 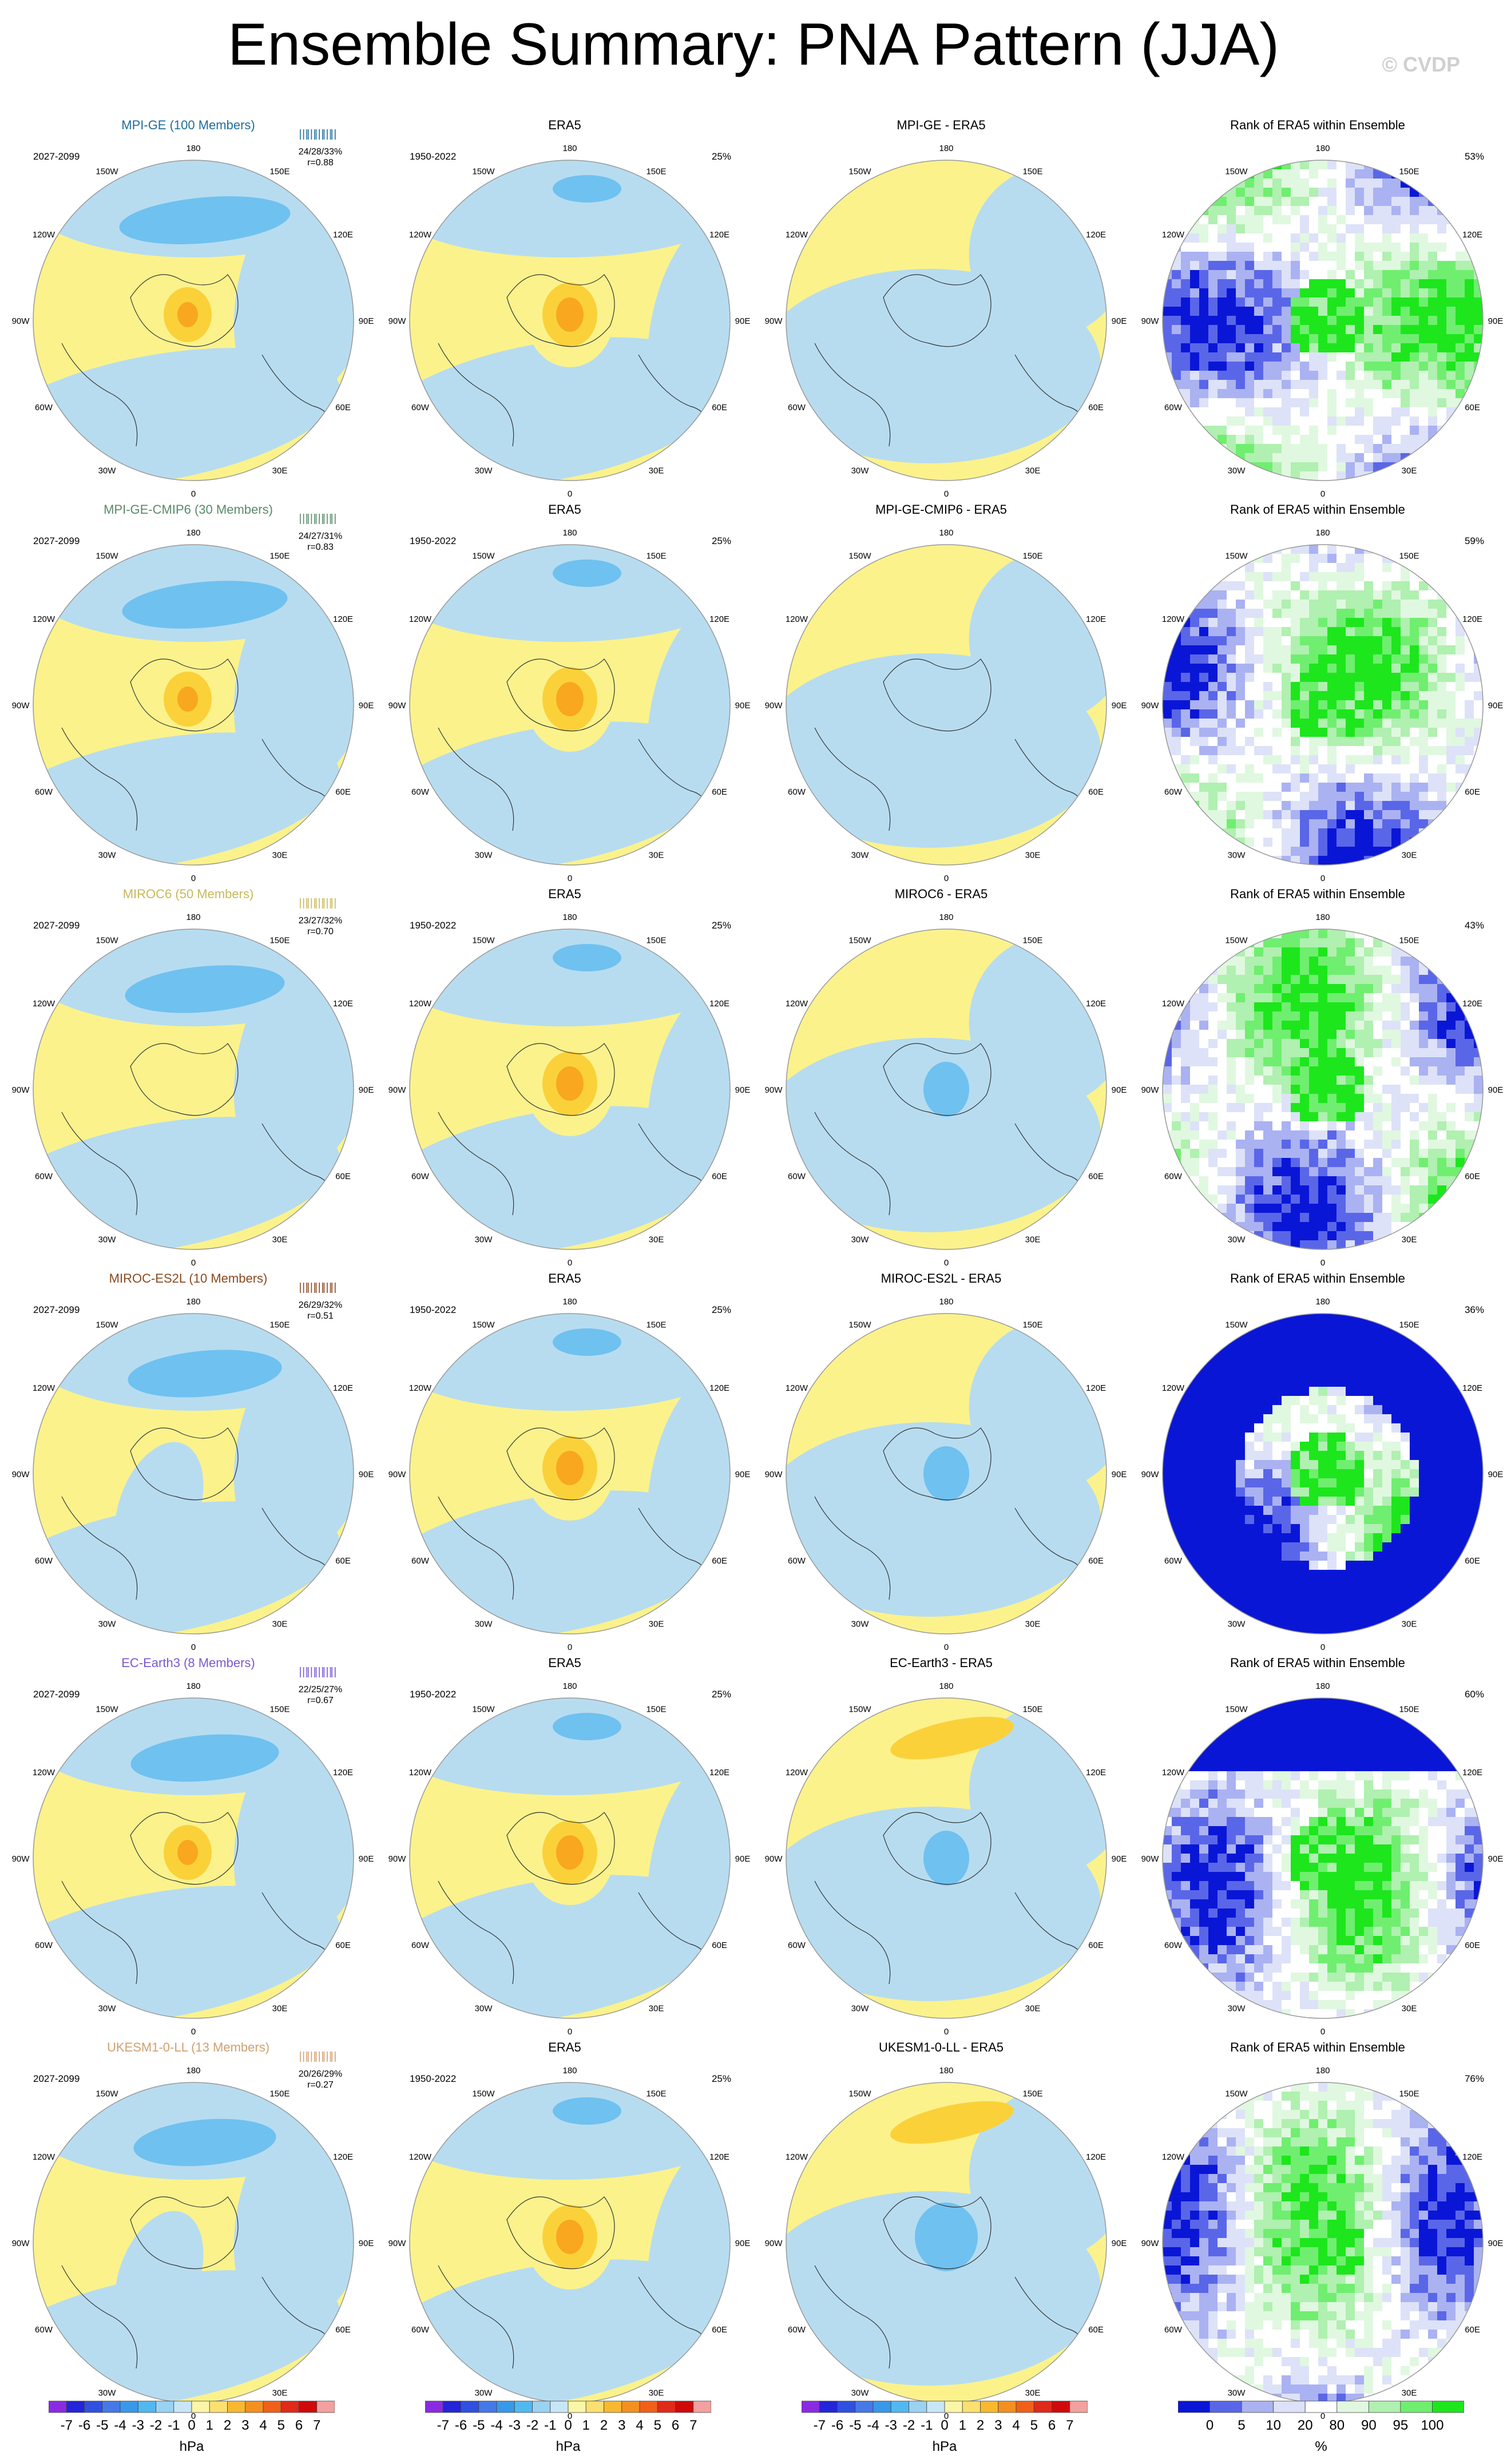 I want to click on stats-percentiles: 23/27/32%, so click(x=320, y=921).